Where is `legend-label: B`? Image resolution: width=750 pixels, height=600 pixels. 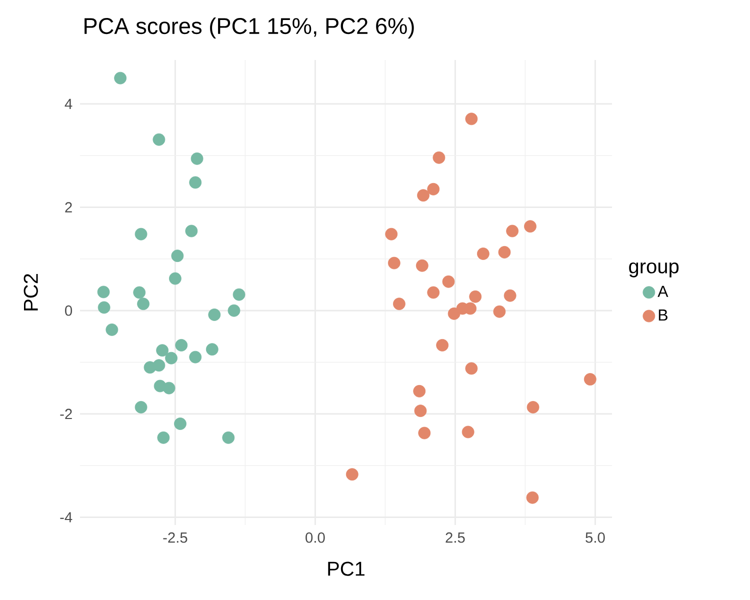 legend-label: B is located at coordinates (663, 315).